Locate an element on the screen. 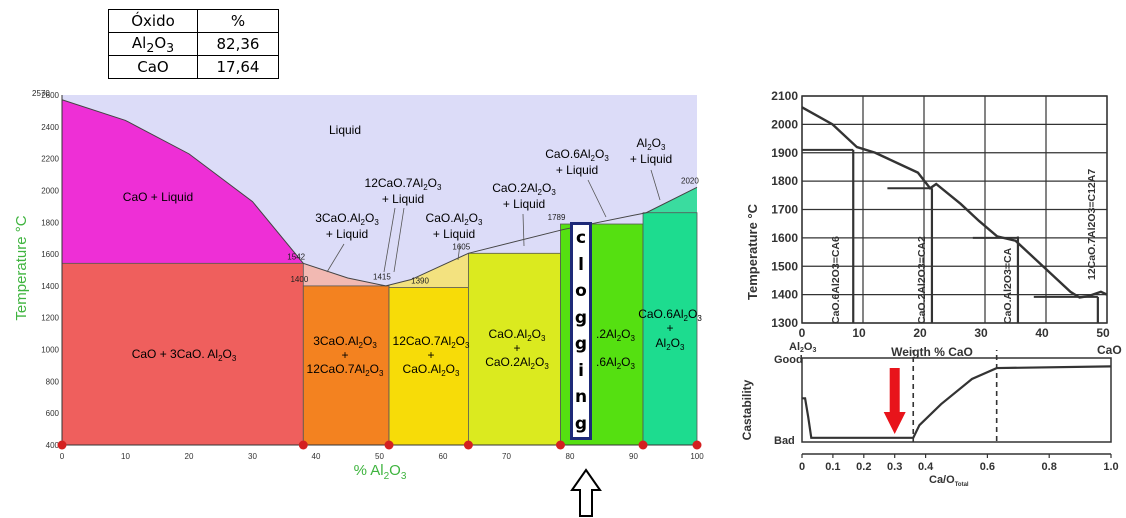 This screenshot has height=518, width=1126. axes is located at coordinates (956, 406).